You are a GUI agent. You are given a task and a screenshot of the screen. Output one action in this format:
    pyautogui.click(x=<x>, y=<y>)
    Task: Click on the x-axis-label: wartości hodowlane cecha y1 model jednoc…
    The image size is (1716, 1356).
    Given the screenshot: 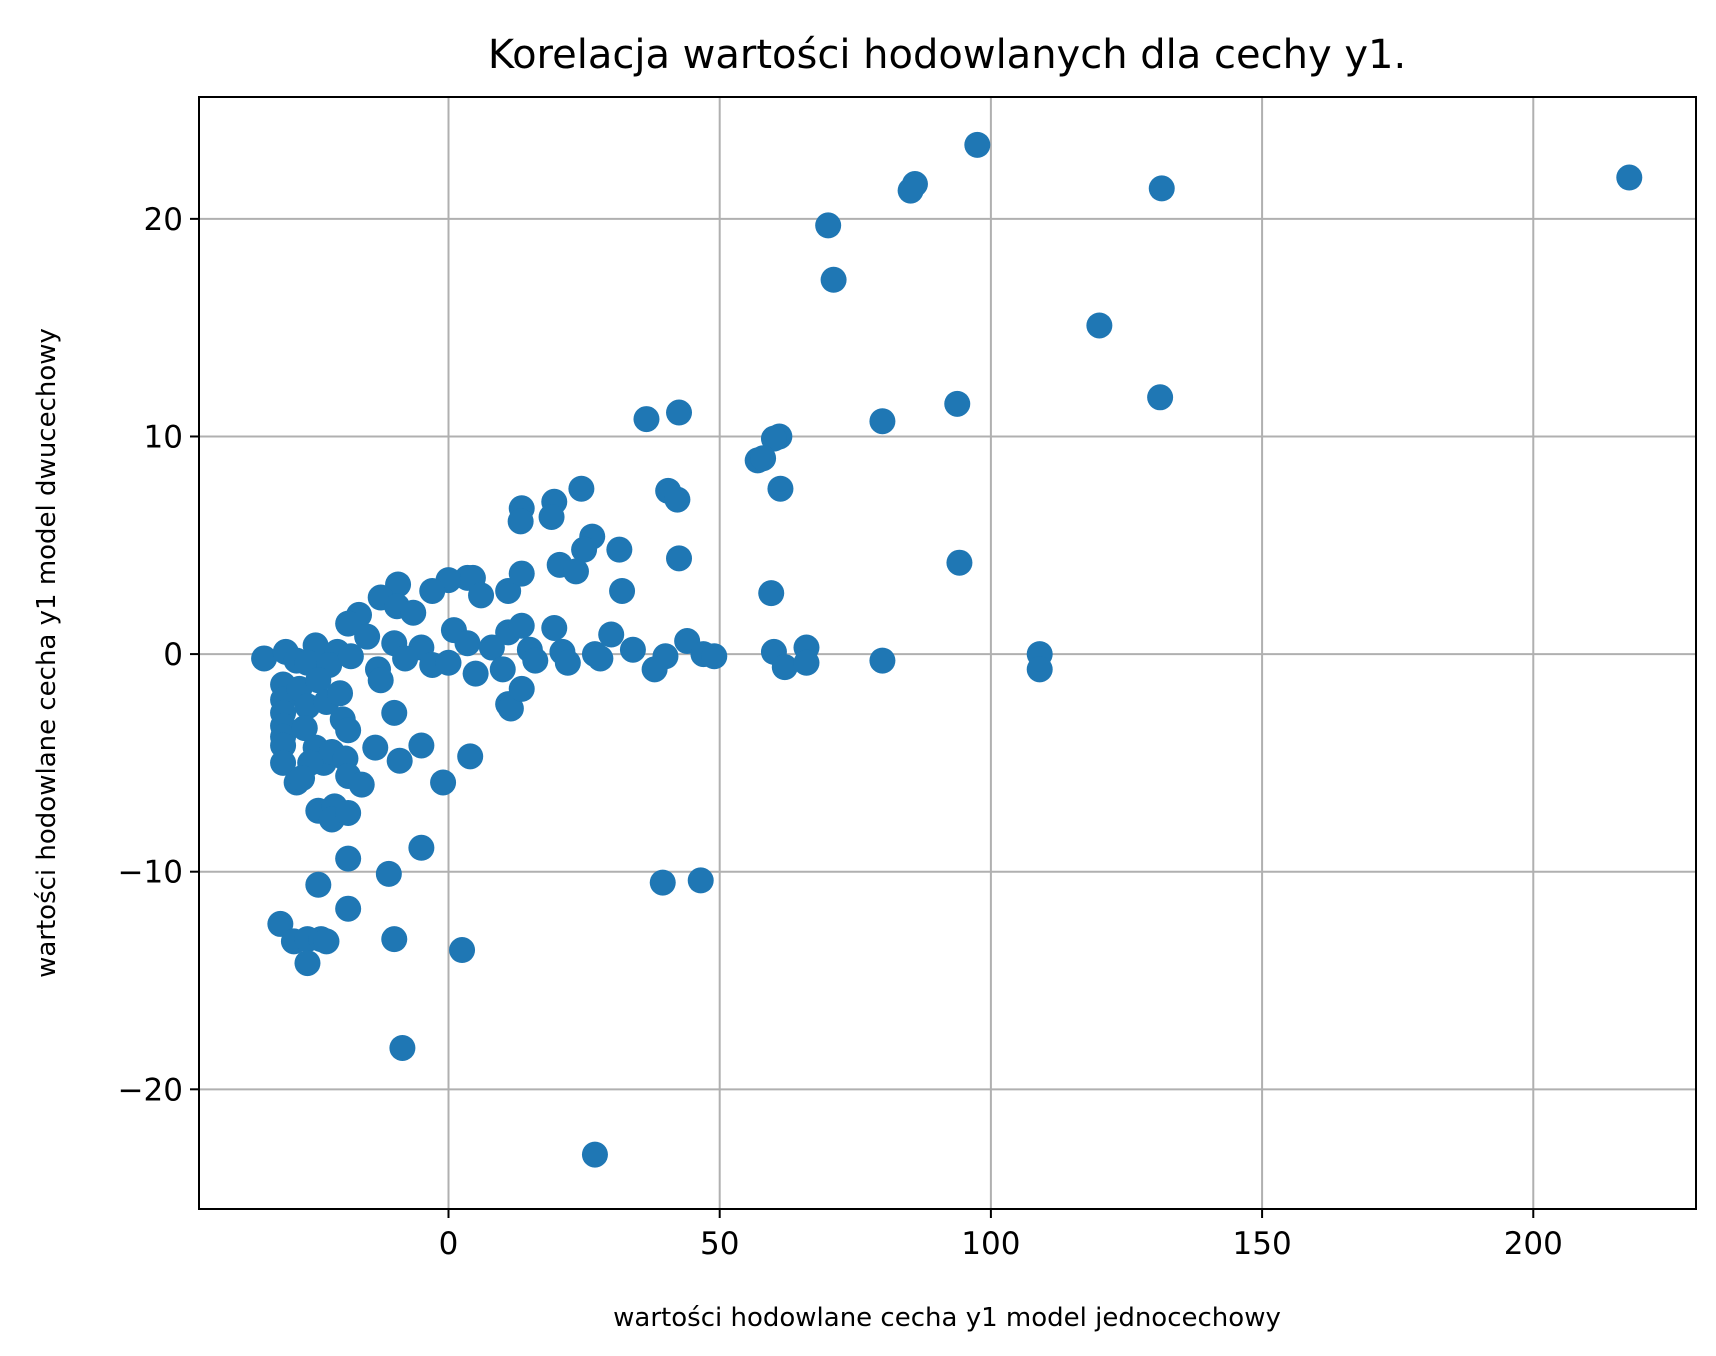 What is the action you would take?
    pyautogui.click(x=947, y=1318)
    